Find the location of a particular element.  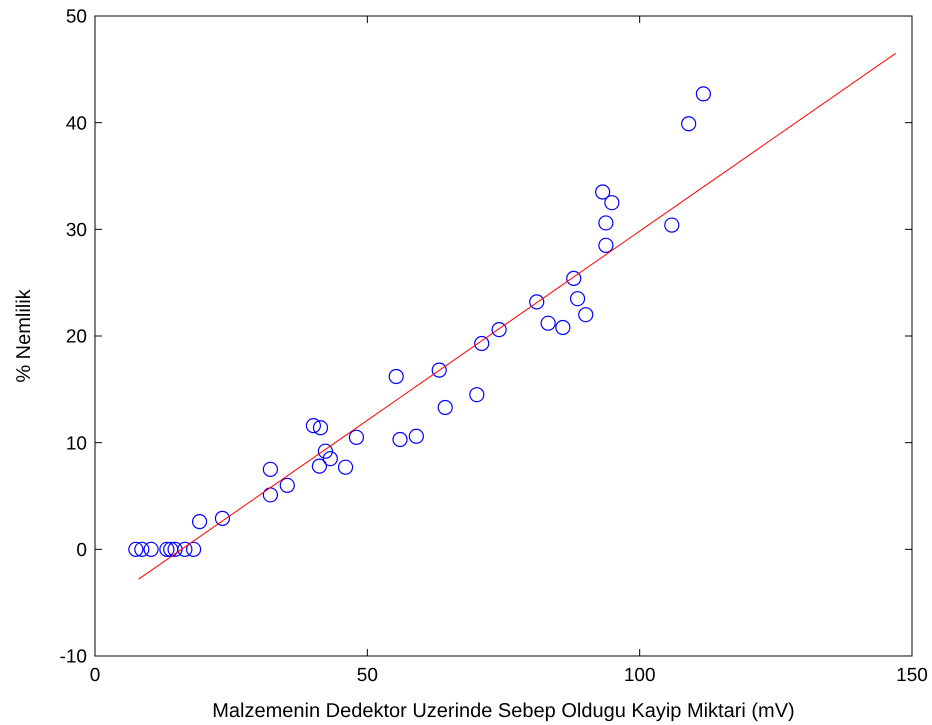

x-tick-label: 0 is located at coordinates (95, 675).